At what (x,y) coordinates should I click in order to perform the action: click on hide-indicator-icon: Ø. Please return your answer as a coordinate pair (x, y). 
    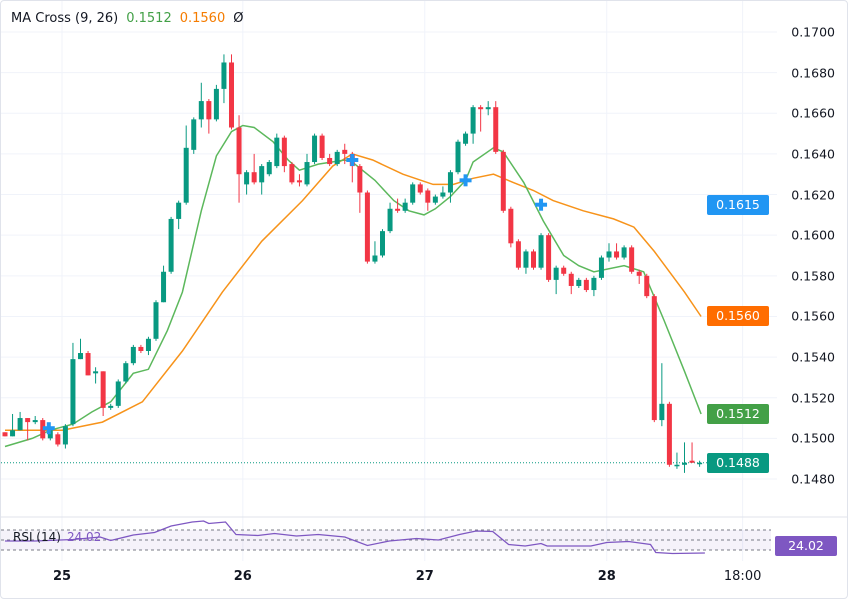
    Looking at the image, I should click on (238, 18).